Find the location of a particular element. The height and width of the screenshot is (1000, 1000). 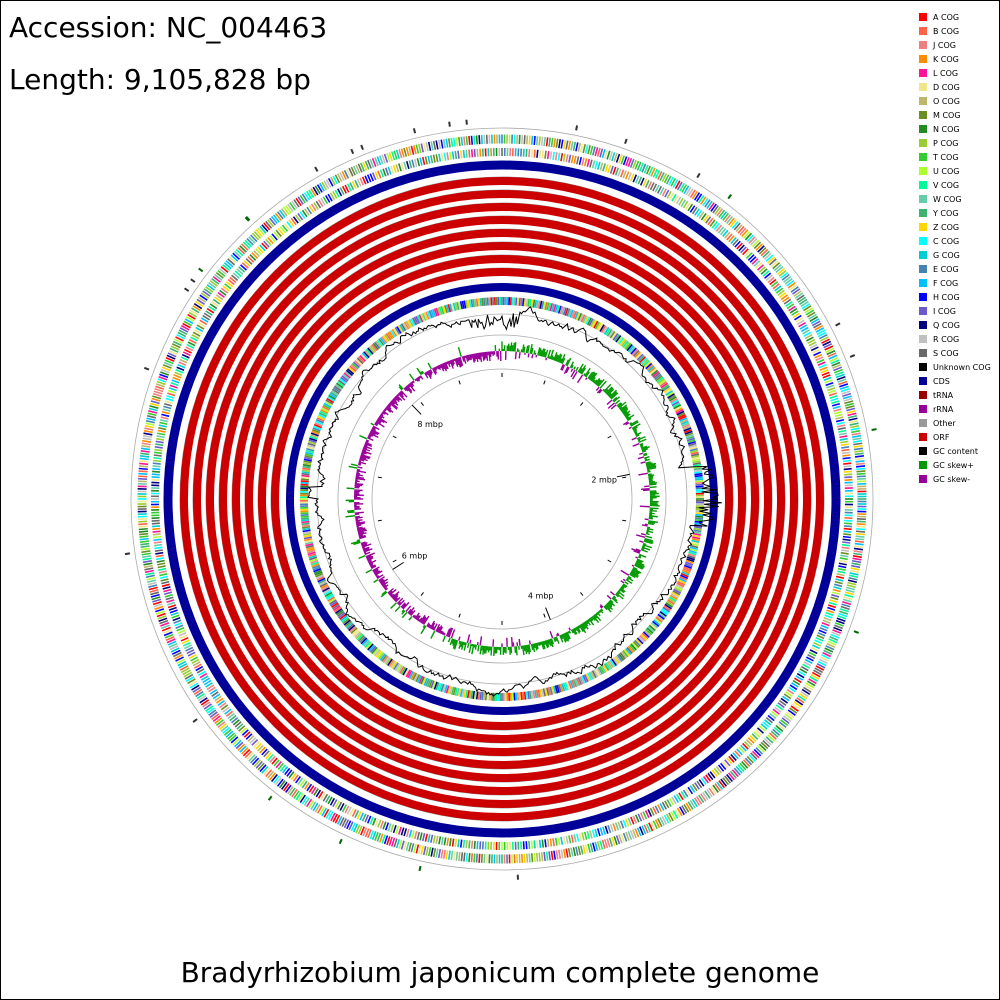

legend-item: T COG is located at coordinates (959, 157).